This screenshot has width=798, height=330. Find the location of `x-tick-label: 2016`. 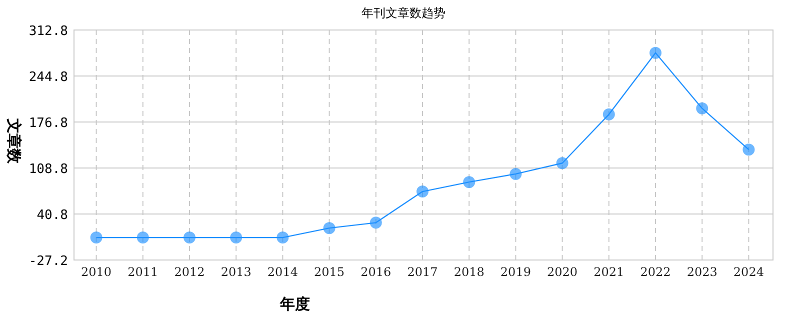

x-tick-label: 2016 is located at coordinates (376, 272).